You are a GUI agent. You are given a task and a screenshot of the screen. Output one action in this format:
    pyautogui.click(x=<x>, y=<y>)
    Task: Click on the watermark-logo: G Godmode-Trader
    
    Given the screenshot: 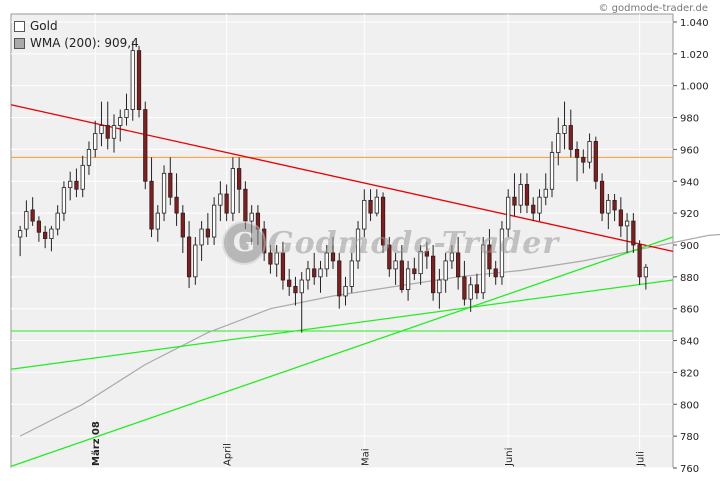 What is the action you would take?
    pyautogui.click(x=390, y=243)
    